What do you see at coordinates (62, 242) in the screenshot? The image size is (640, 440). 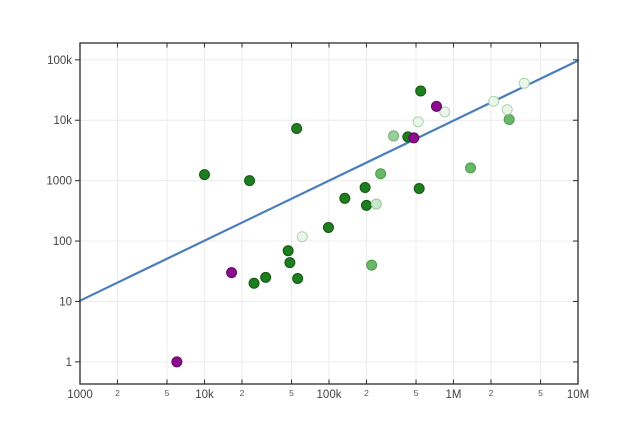 I see `y-tick-label: 100` at bounding box center [62, 242].